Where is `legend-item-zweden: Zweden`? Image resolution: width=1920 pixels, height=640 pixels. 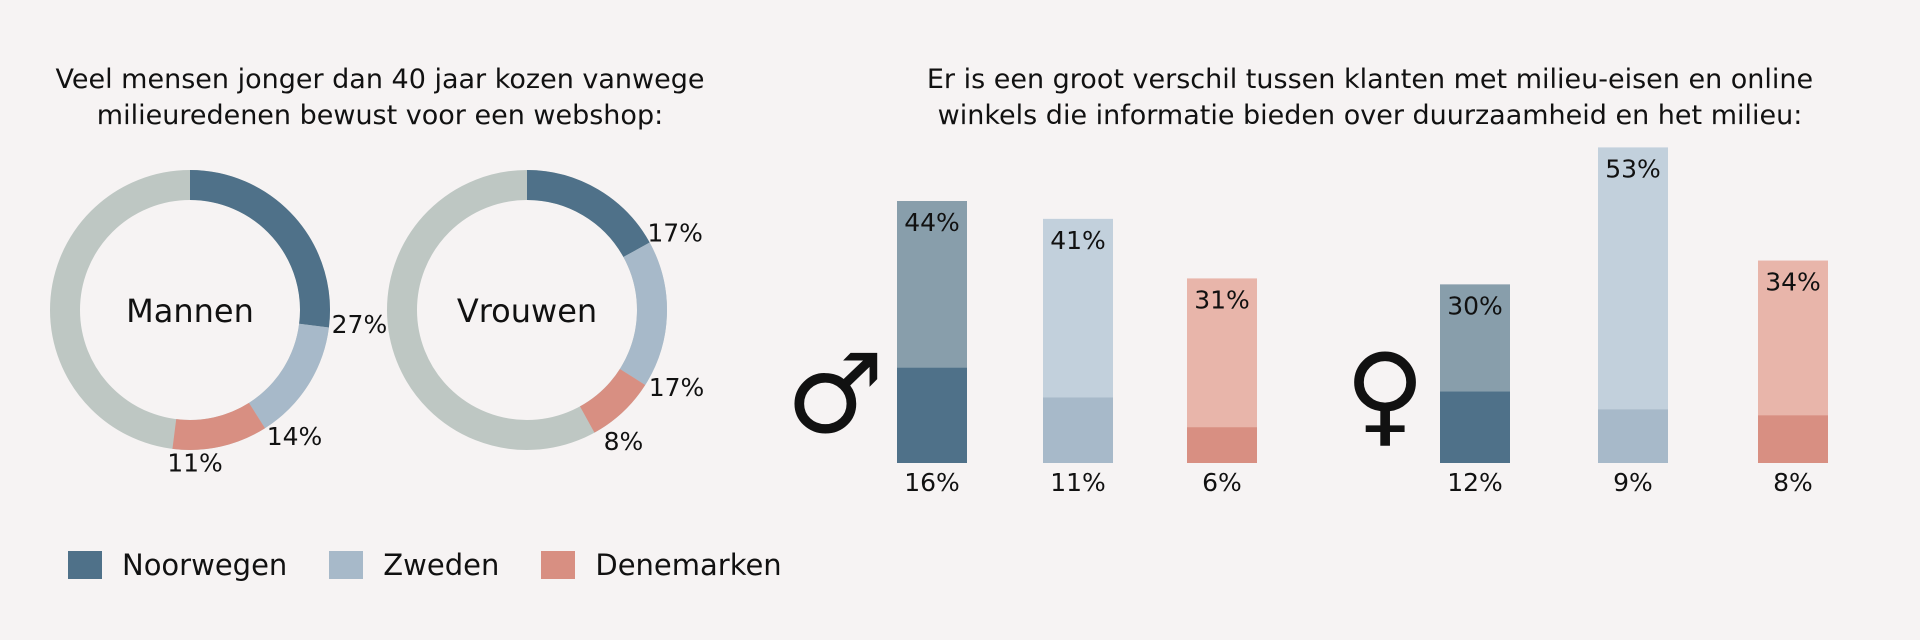
legend-item-zweden: Zweden is located at coordinates (414, 565).